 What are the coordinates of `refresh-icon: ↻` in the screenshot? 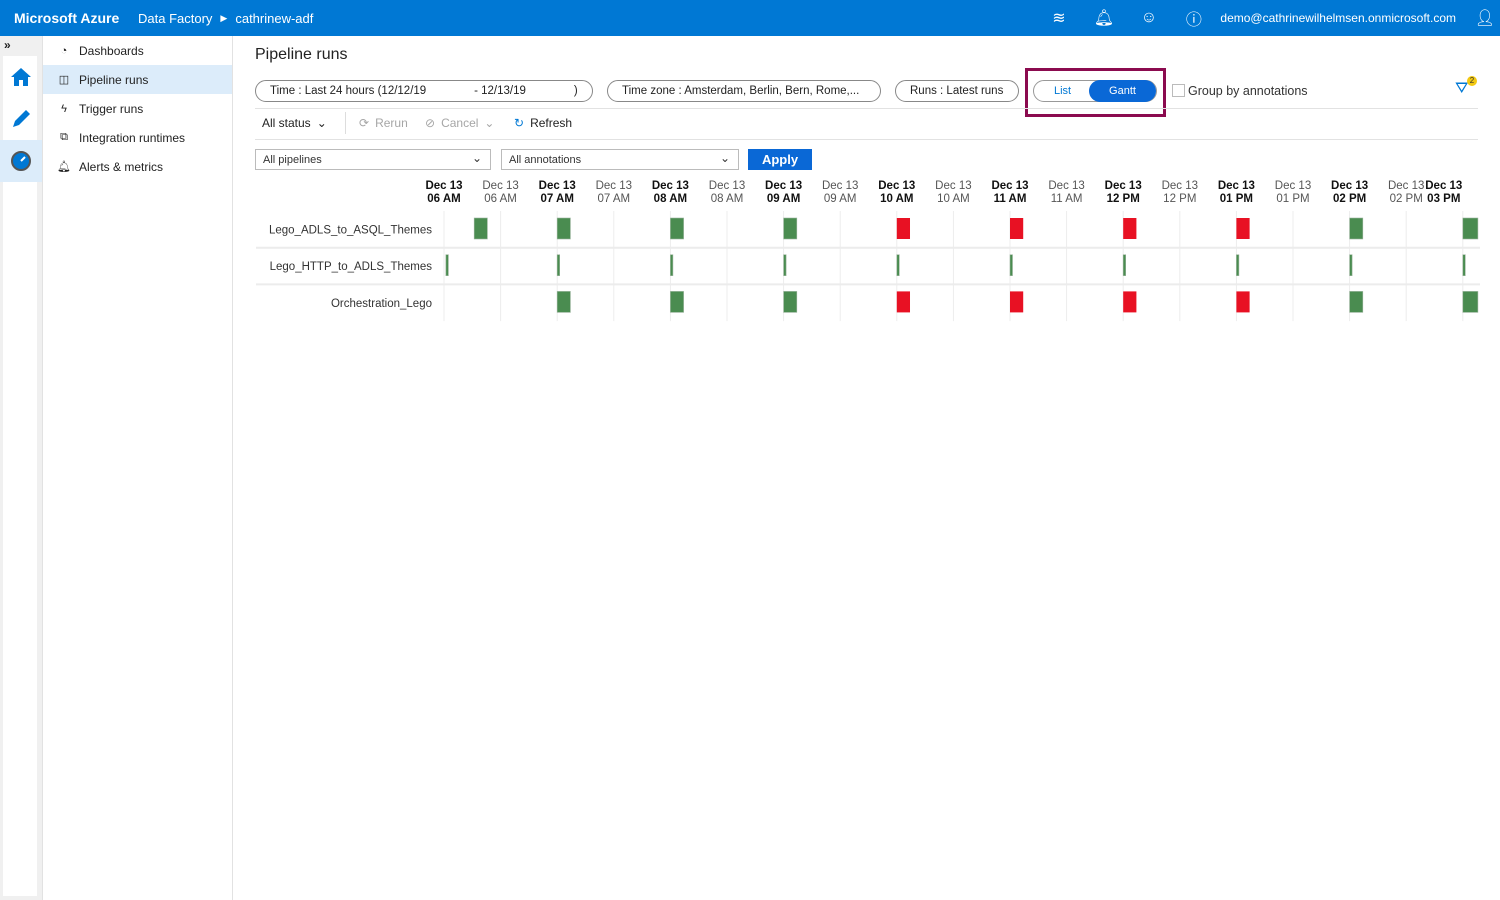 It's located at (519, 123).